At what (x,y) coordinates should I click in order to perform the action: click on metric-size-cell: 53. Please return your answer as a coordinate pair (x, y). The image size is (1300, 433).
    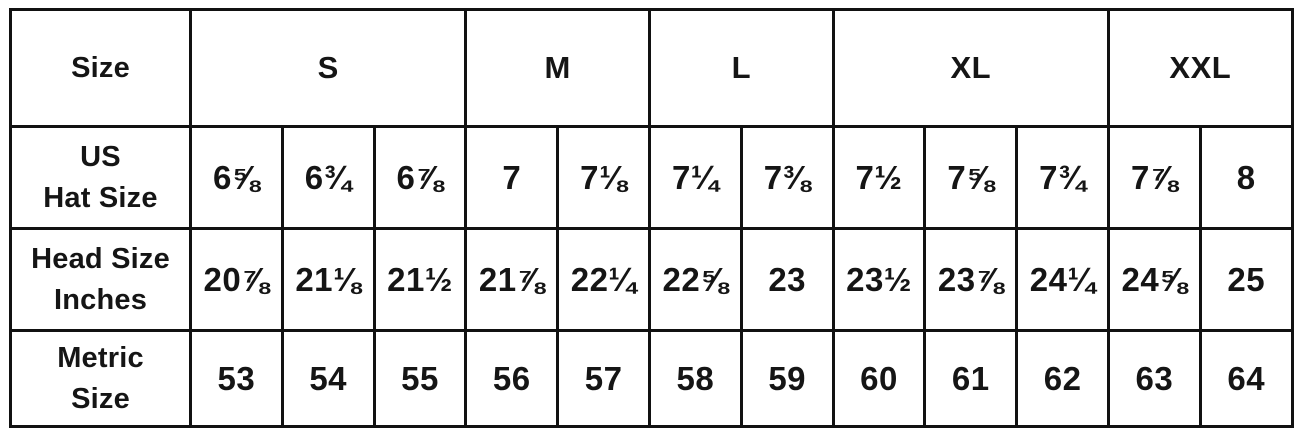
    Looking at the image, I should click on (236, 378).